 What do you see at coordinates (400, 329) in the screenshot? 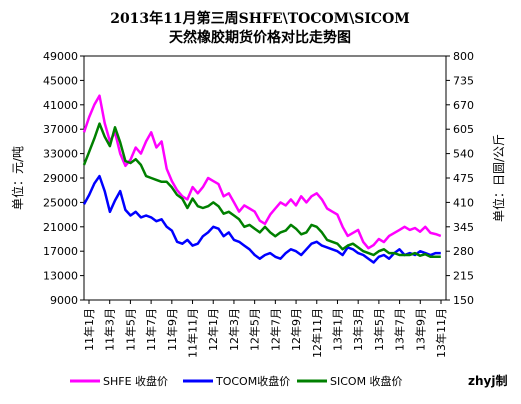
I see `x-tick-label: 13年7月` at bounding box center [400, 329].